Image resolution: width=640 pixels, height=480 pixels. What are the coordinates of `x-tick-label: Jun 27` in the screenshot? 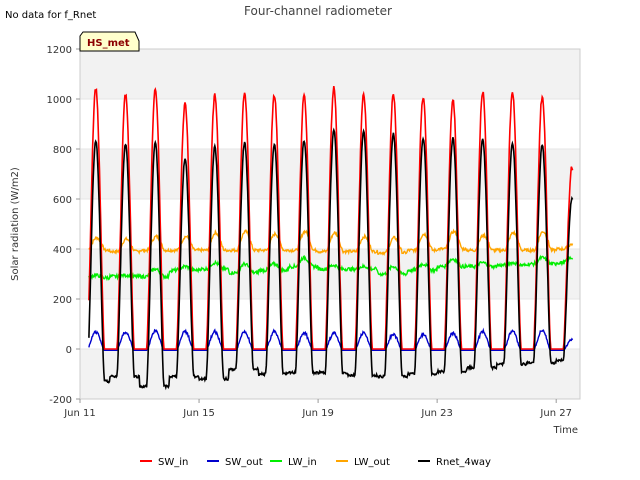 It's located at (555, 413).